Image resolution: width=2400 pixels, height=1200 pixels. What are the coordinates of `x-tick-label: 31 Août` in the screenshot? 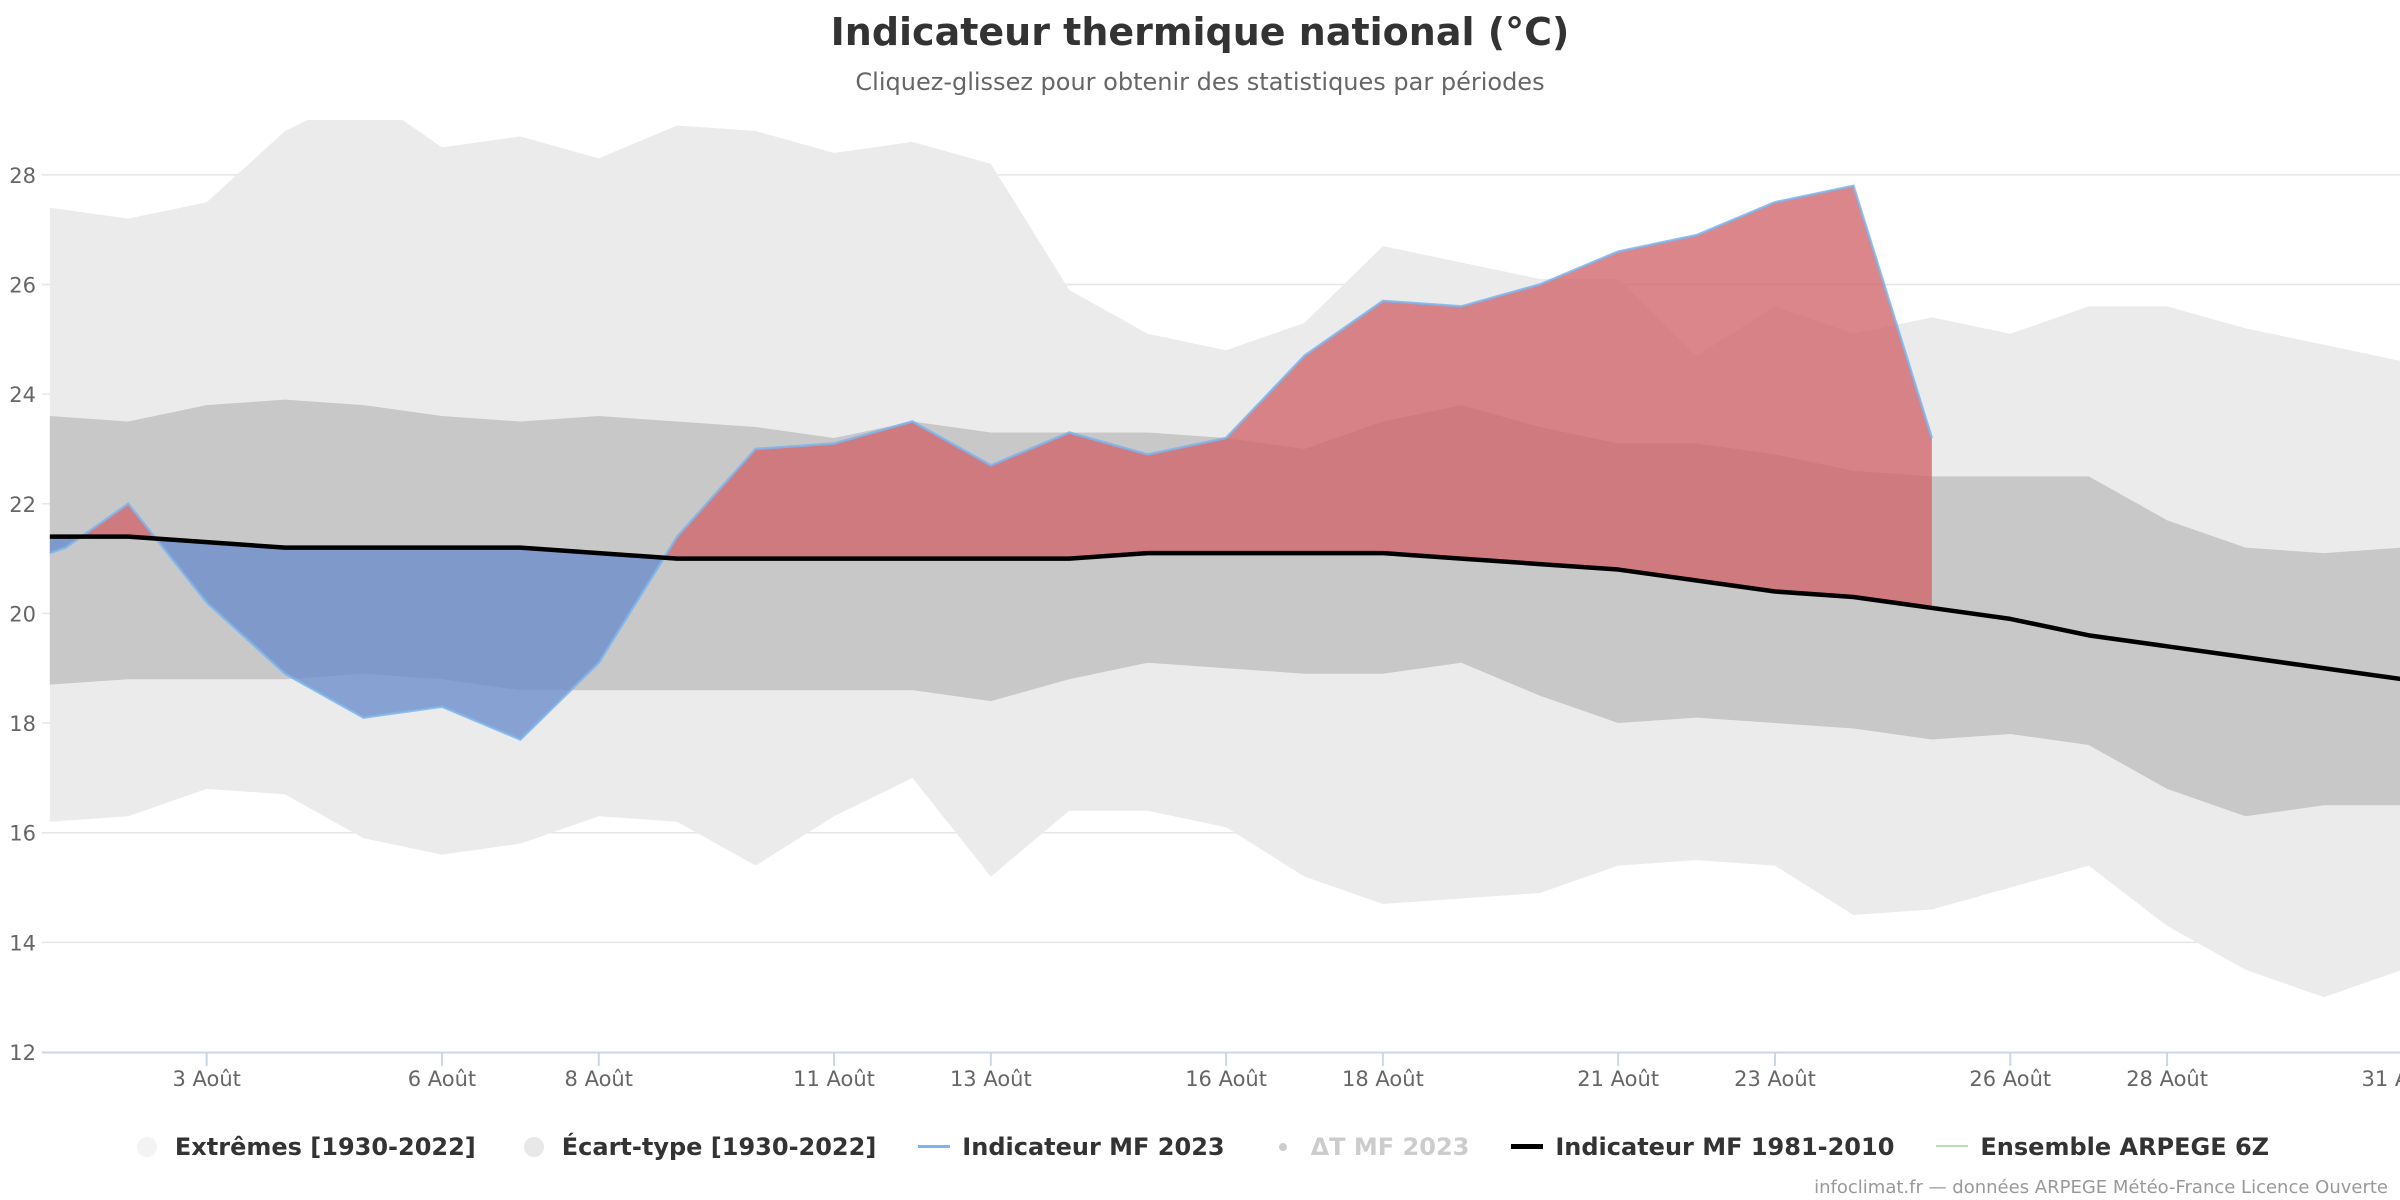 It's located at (2380, 1079).